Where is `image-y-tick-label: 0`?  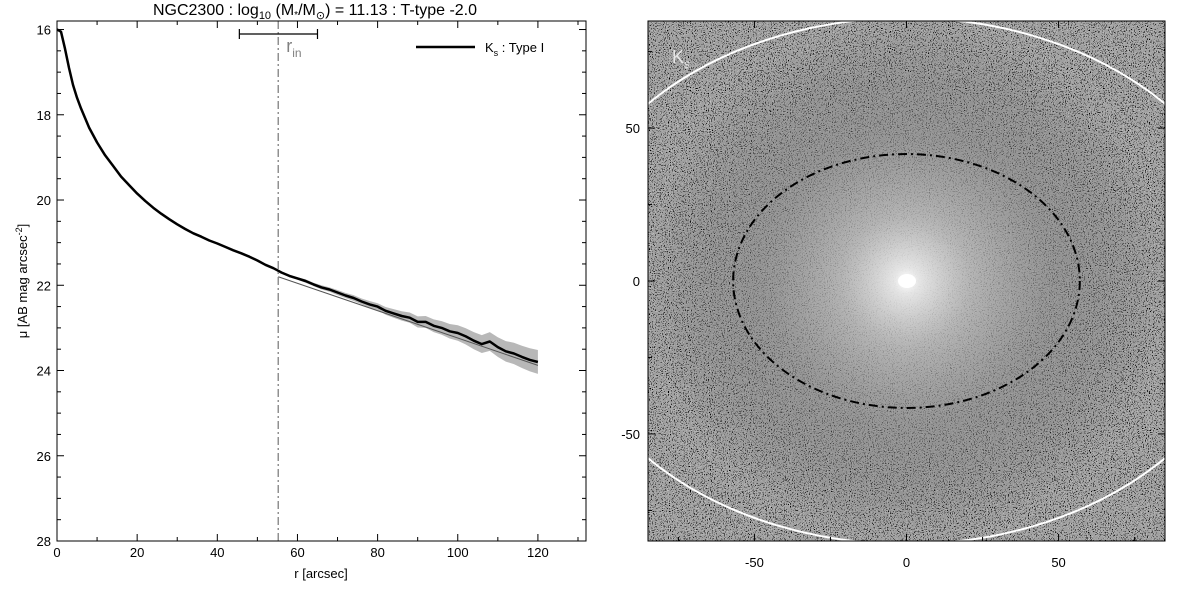
image-y-tick-label: 0 is located at coordinates (636, 281).